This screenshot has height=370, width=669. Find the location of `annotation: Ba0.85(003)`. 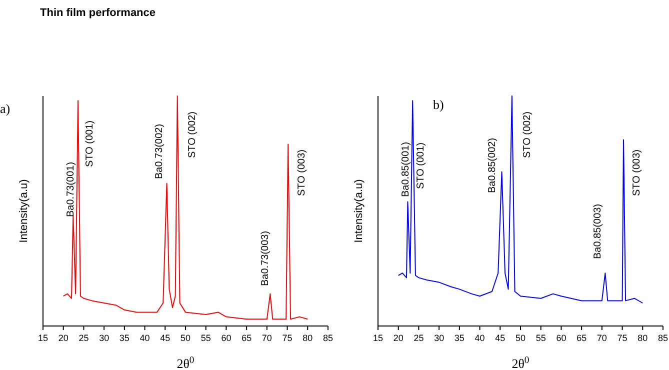

annotation: Ba0.85(003) is located at coordinates (598, 231).